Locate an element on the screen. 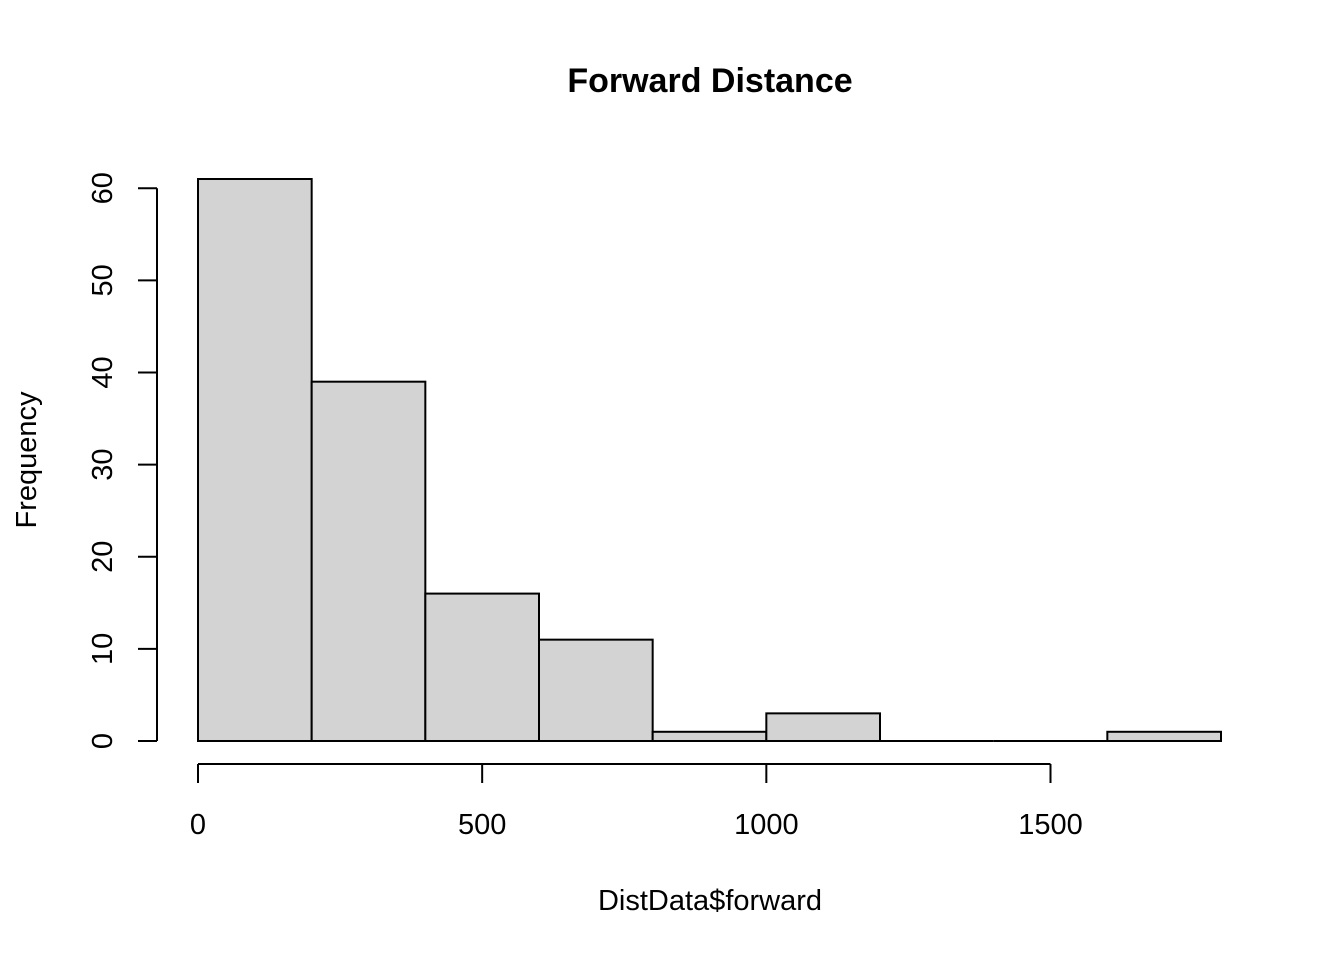  y-tick-label-2: 20 is located at coordinates (103, 557).